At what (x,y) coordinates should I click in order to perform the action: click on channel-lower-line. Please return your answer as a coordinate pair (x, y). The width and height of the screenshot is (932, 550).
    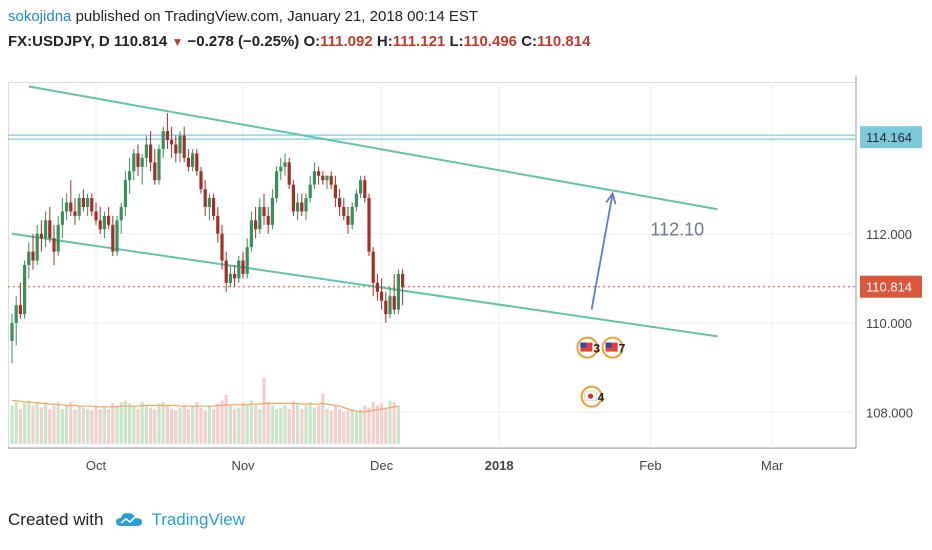
    Looking at the image, I should click on (364, 285).